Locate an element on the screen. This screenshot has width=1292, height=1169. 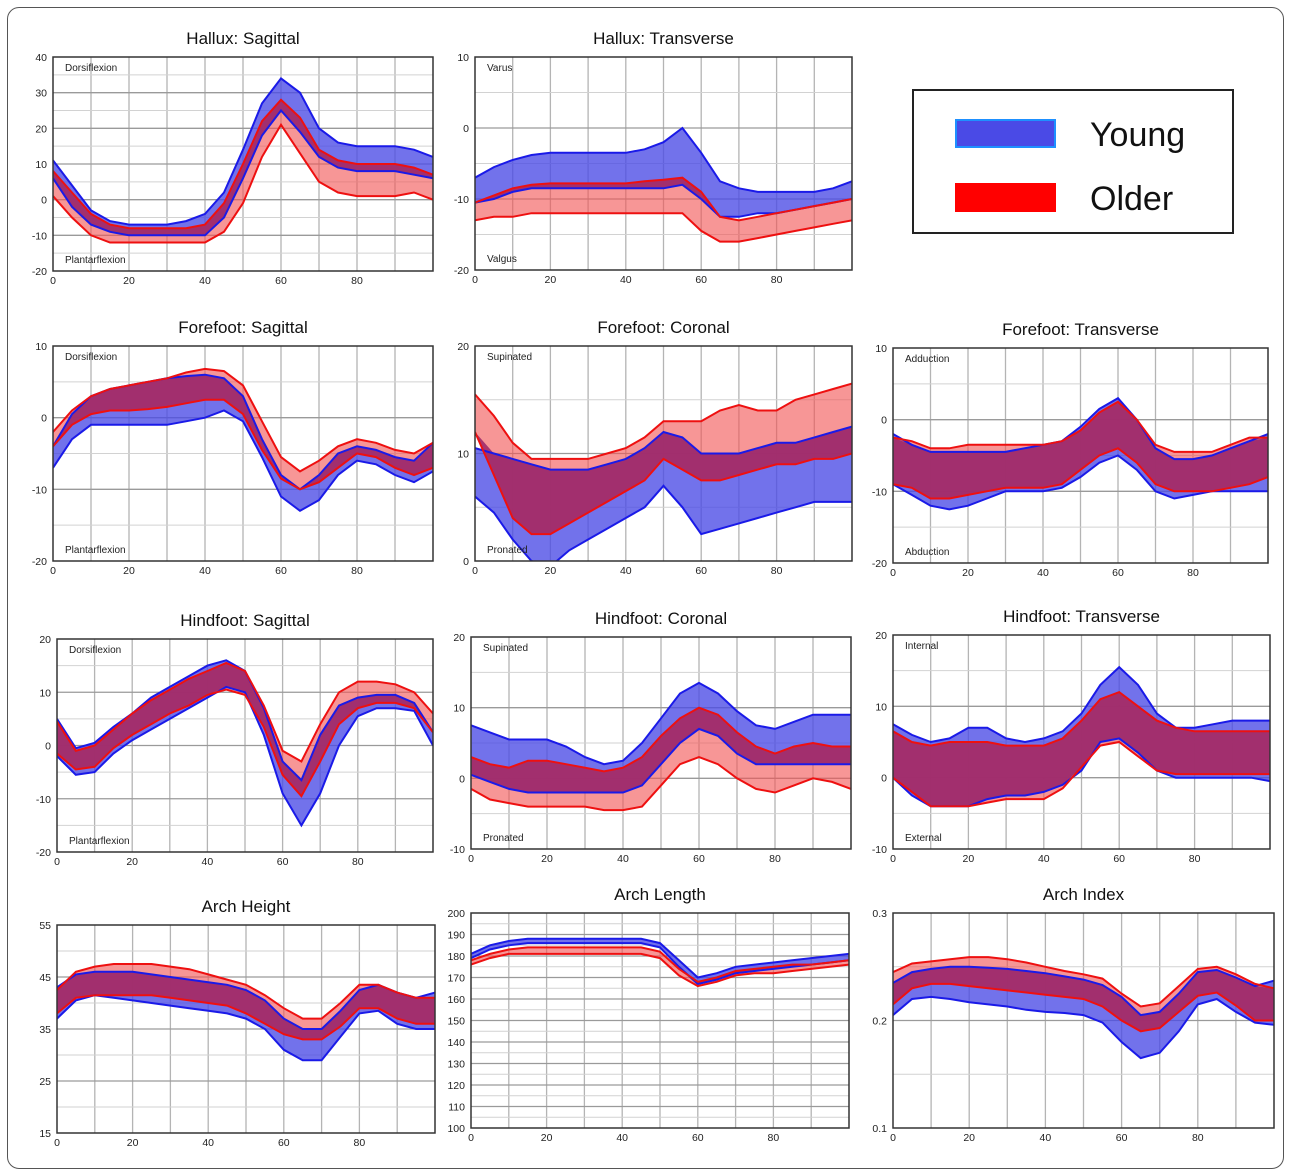
y-tick-label: 45 is located at coordinates (45, 978).